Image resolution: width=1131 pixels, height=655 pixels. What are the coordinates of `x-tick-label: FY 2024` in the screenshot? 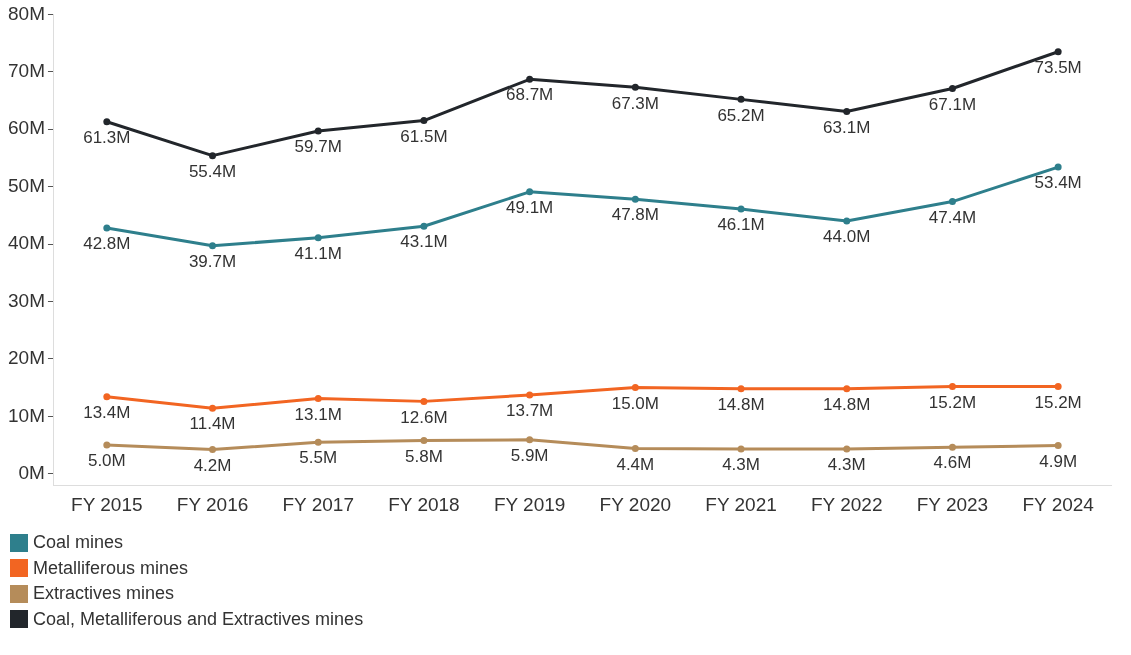 It's located at (1058, 504).